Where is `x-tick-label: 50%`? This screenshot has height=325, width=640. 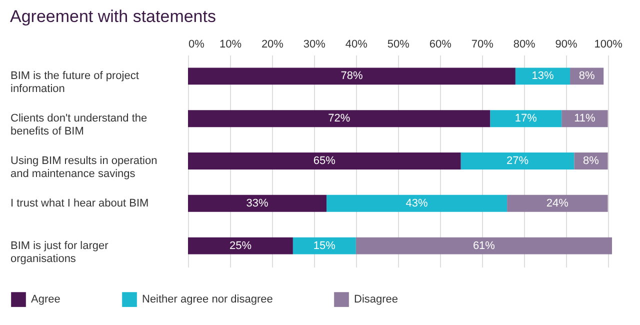
x-tick-label: 50% is located at coordinates (398, 44).